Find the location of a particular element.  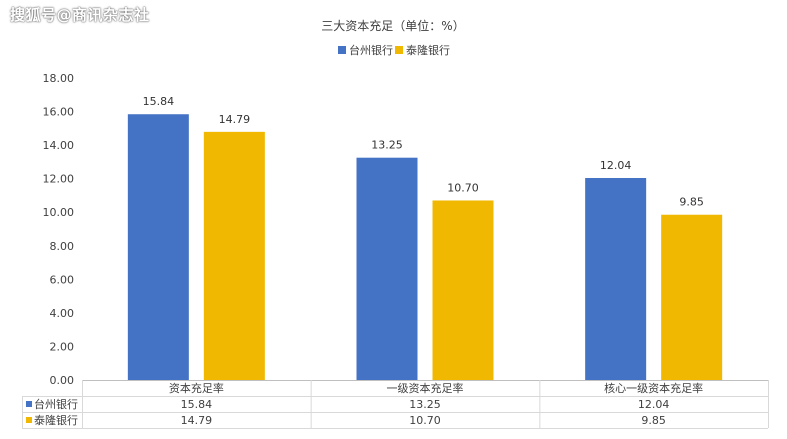

category-label: 核心一级资本充足率 is located at coordinates (653, 388).